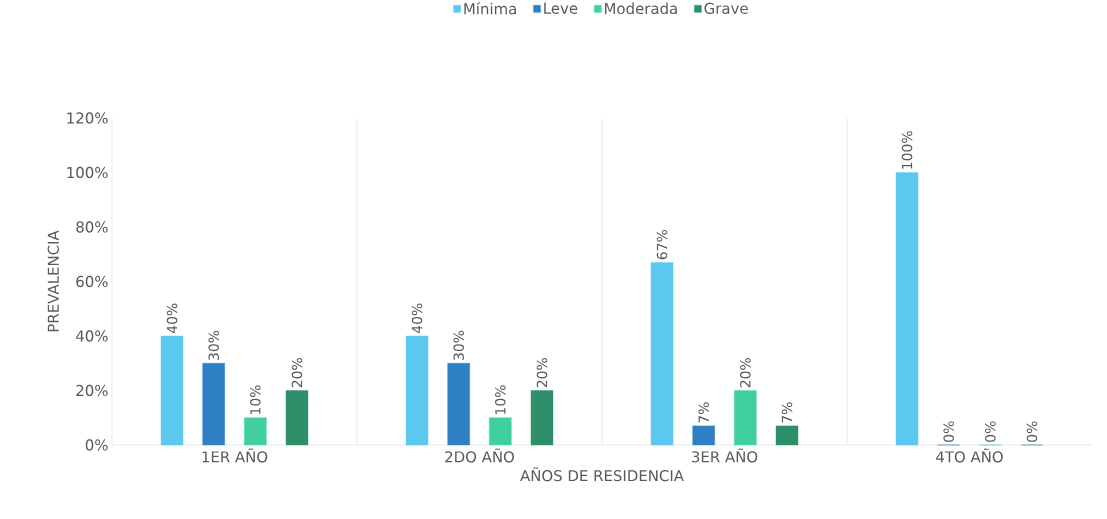  What do you see at coordinates (235, 455) in the screenshot?
I see `x-tick-label: 1ER AÑO` at bounding box center [235, 455].